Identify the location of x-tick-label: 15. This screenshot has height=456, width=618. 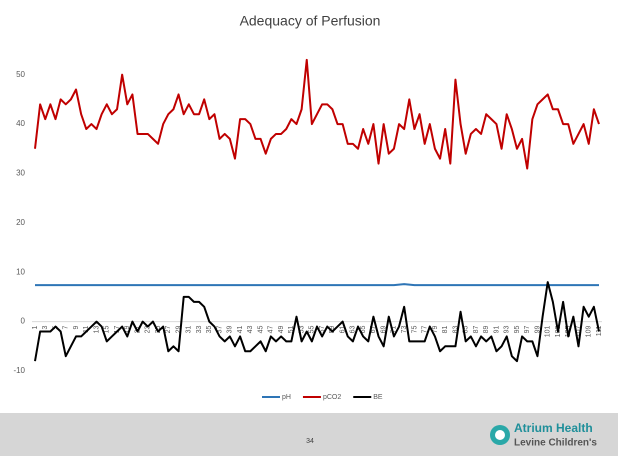
(107, 330).